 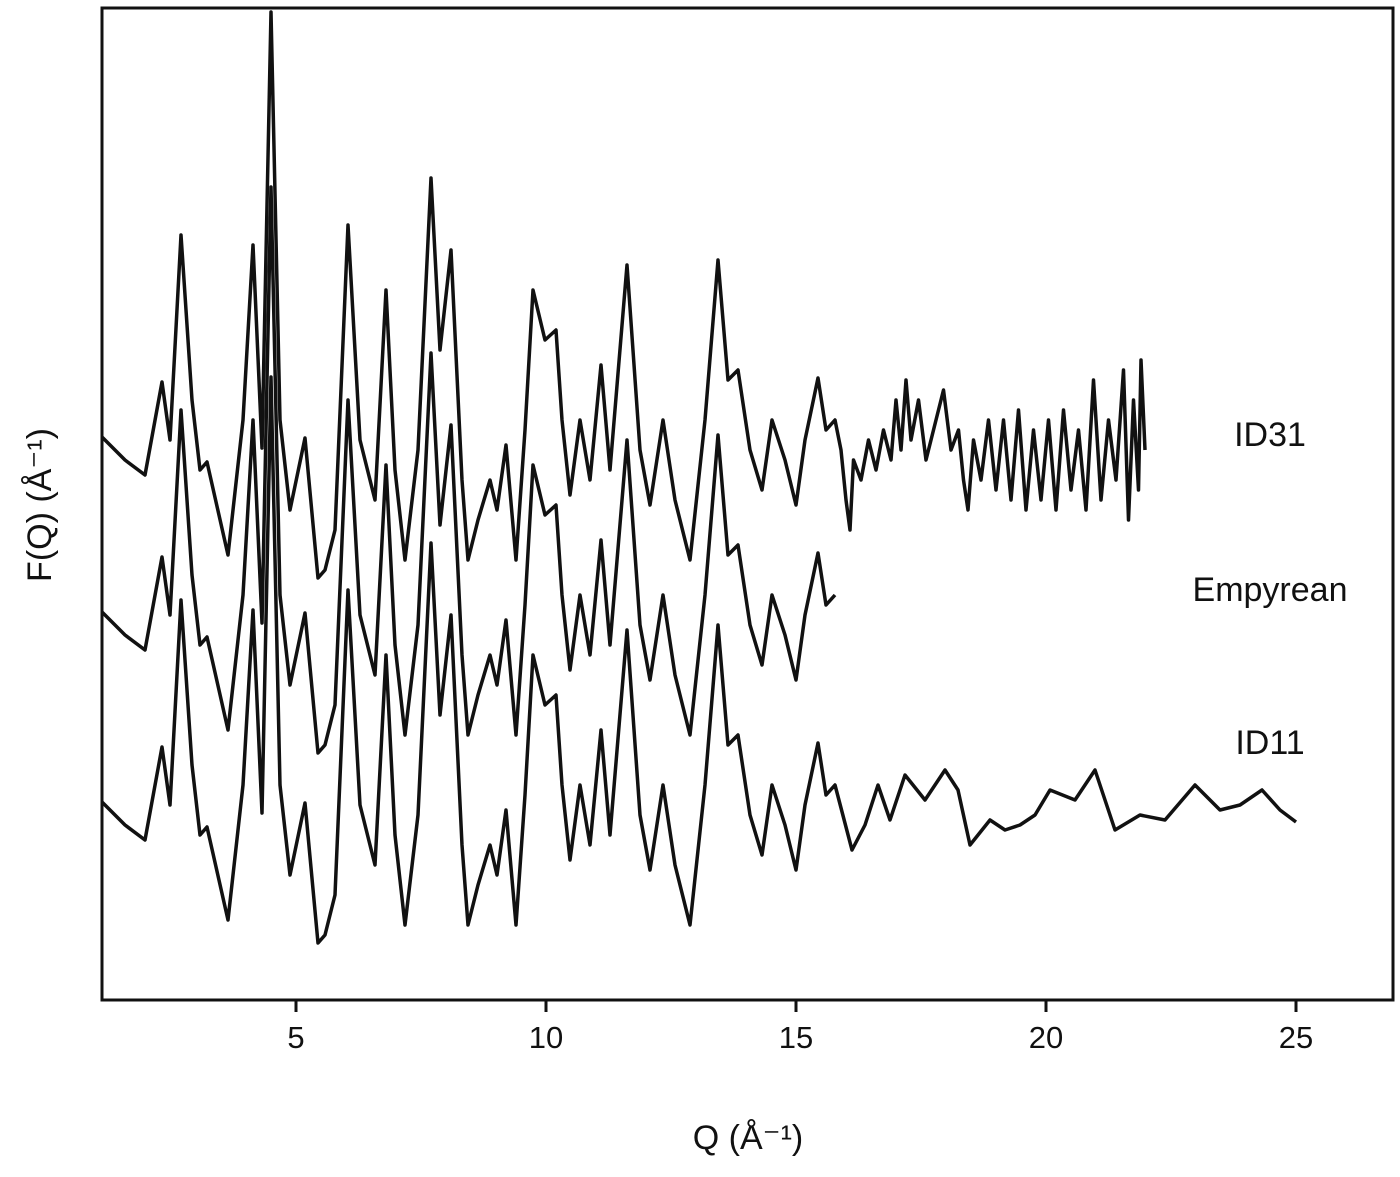 I want to click on x-tick-label: 5, so click(x=295, y=1037).